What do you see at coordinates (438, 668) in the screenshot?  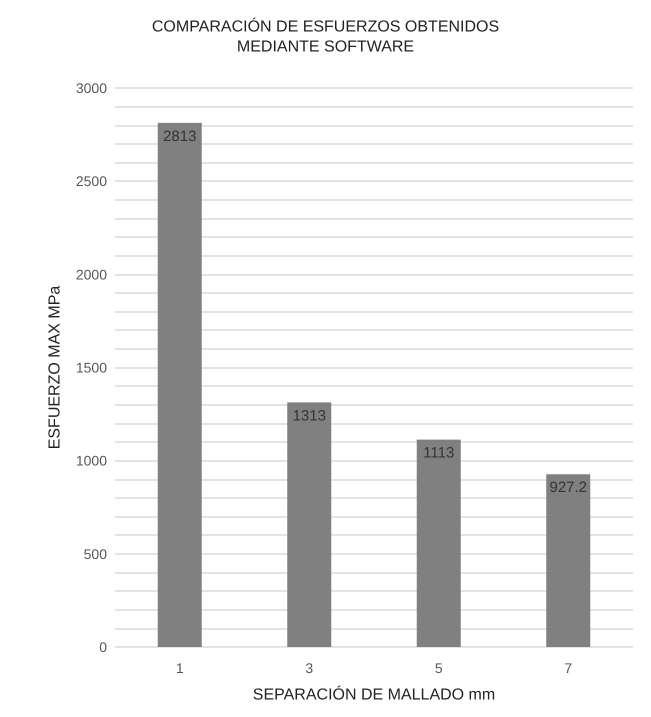 I see `x-tick-label: 5` at bounding box center [438, 668].